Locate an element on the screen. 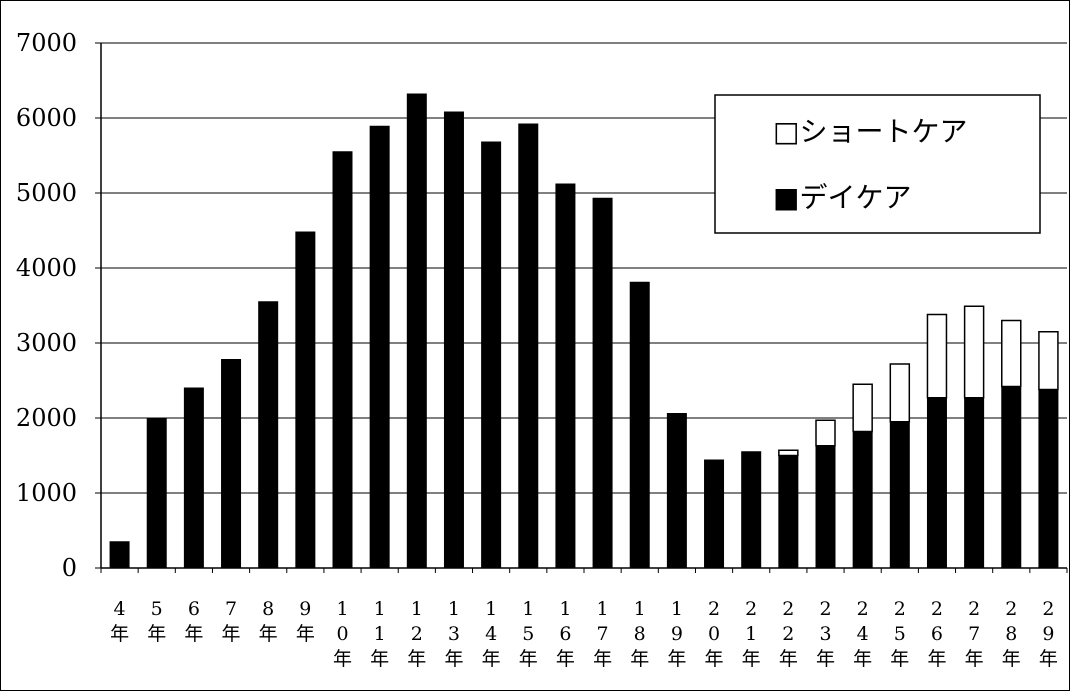  y-tick-label: 7000 is located at coordinates (46, 43).